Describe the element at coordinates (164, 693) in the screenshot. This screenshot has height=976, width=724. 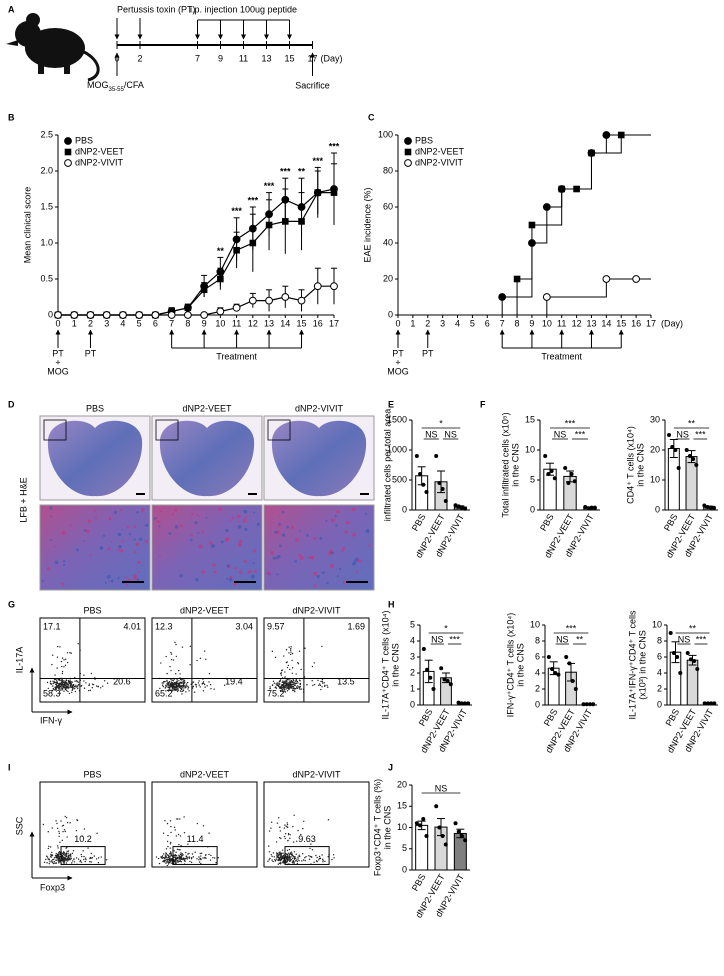
I see `quadrant-value: 65.2` at that location.